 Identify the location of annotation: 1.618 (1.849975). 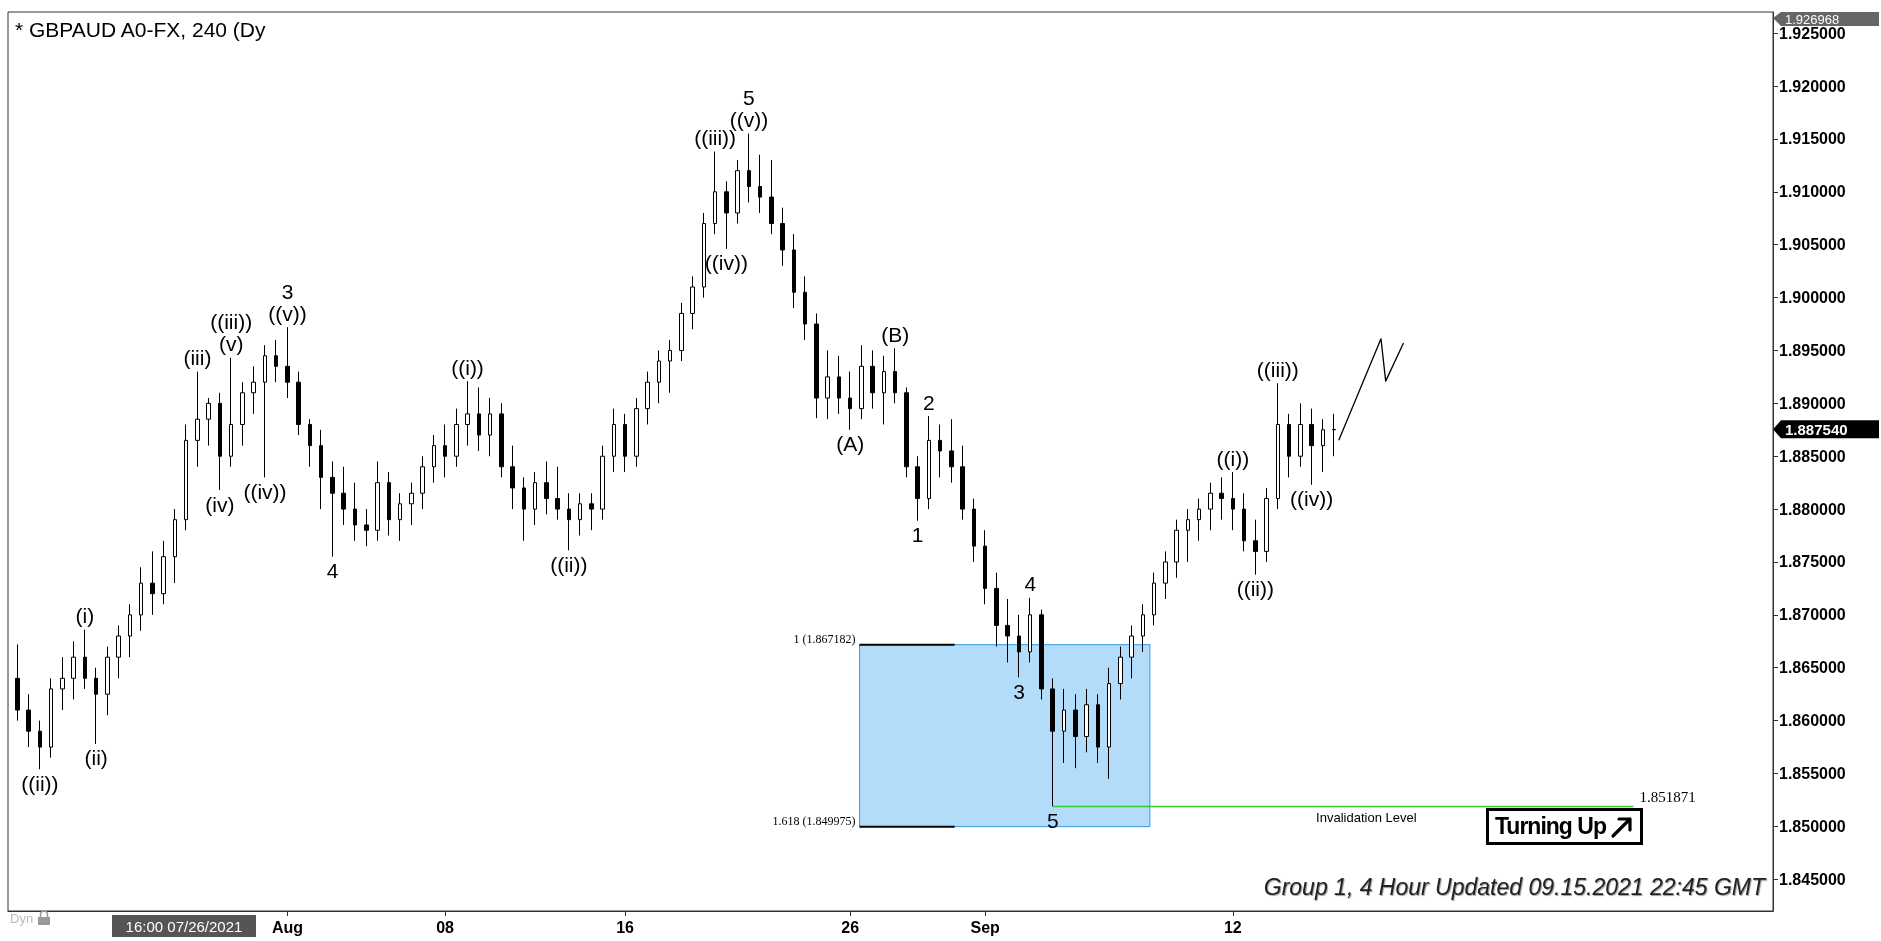
(814, 820).